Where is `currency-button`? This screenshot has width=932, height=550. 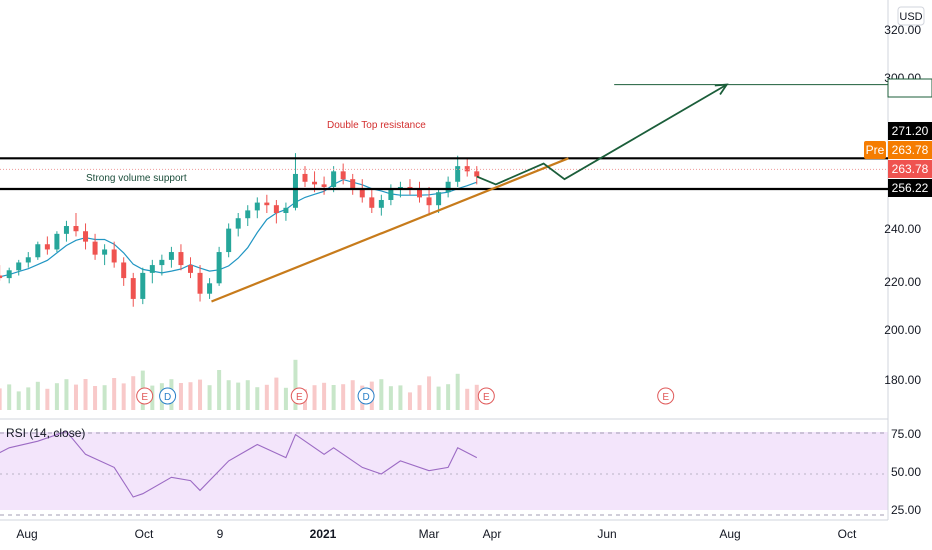 currency-button is located at coordinates (911, 16).